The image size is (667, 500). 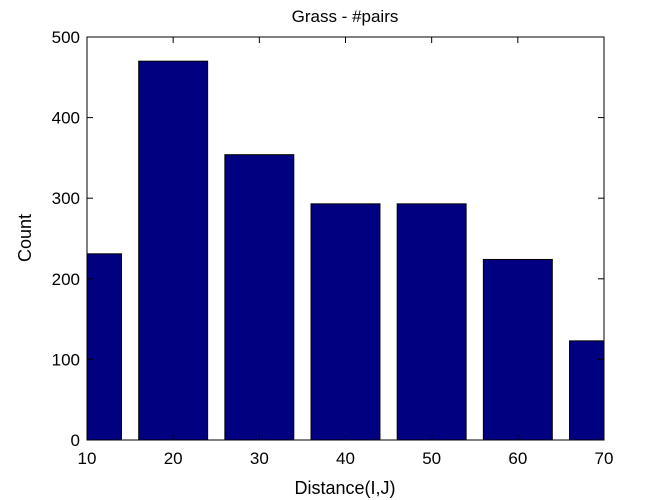 I want to click on y-tick-label: 100, so click(x=66, y=359).